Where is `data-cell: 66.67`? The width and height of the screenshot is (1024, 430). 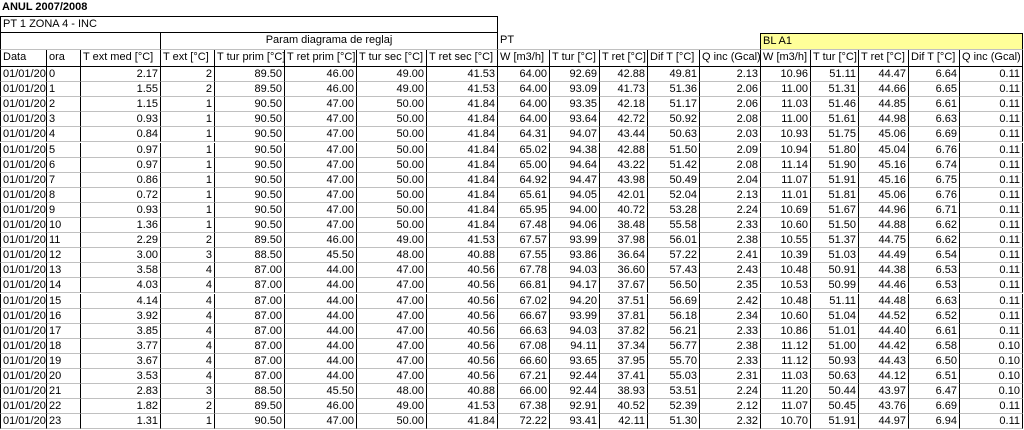 data-cell: 66.67 is located at coordinates (524, 316).